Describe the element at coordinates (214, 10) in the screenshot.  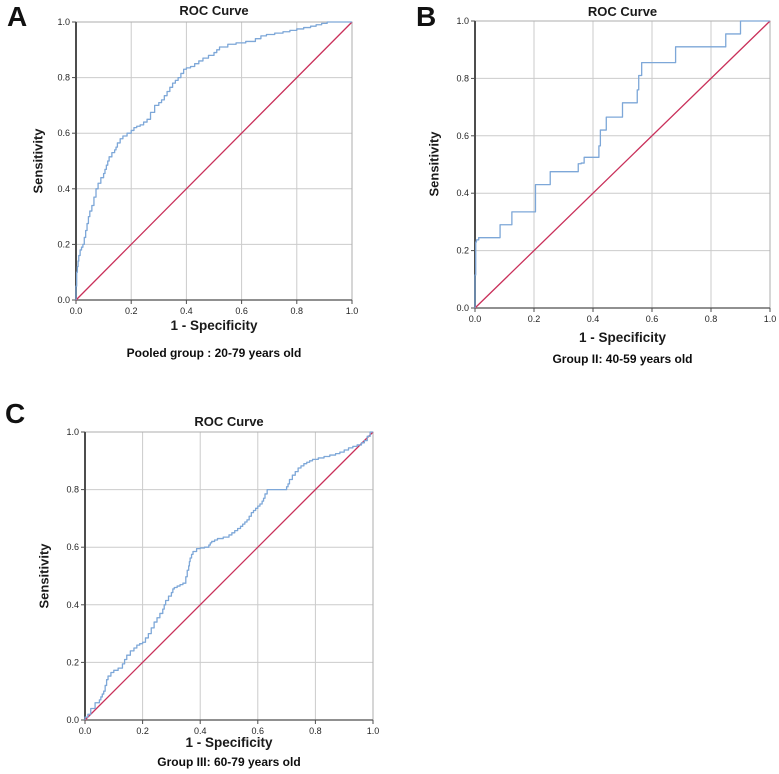
I see `chart-title-a: ROC Curve` at that location.